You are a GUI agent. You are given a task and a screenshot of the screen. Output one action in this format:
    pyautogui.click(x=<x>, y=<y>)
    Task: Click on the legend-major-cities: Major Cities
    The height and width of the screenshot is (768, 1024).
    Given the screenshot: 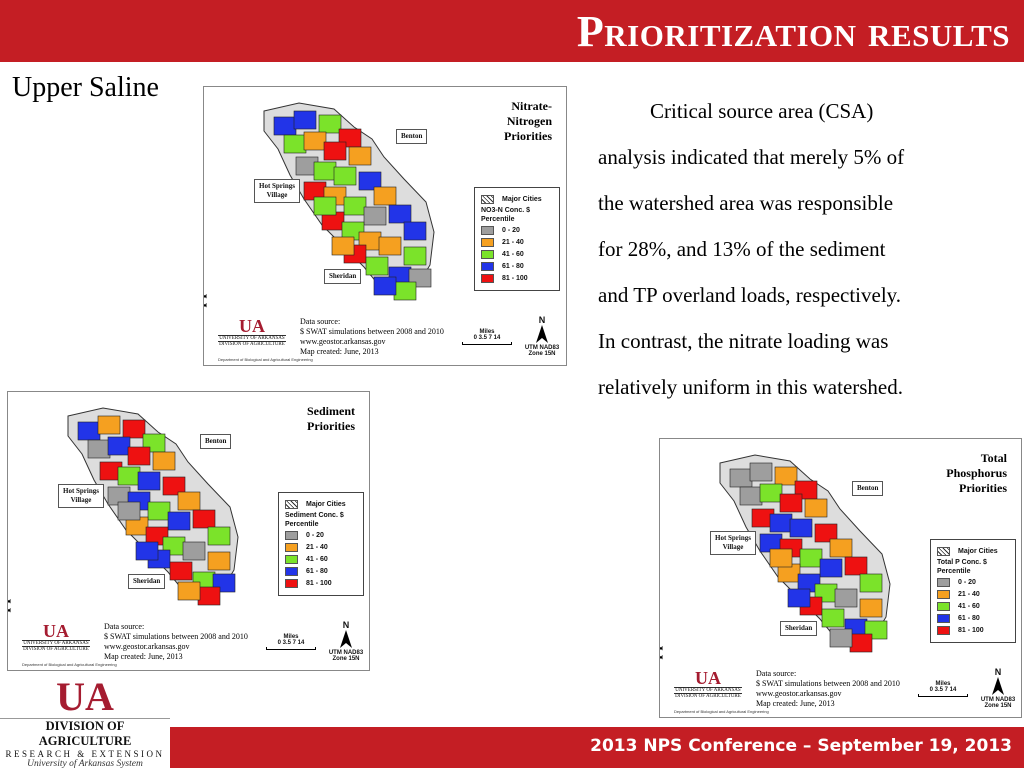 What is the action you would take?
    pyautogui.click(x=978, y=551)
    